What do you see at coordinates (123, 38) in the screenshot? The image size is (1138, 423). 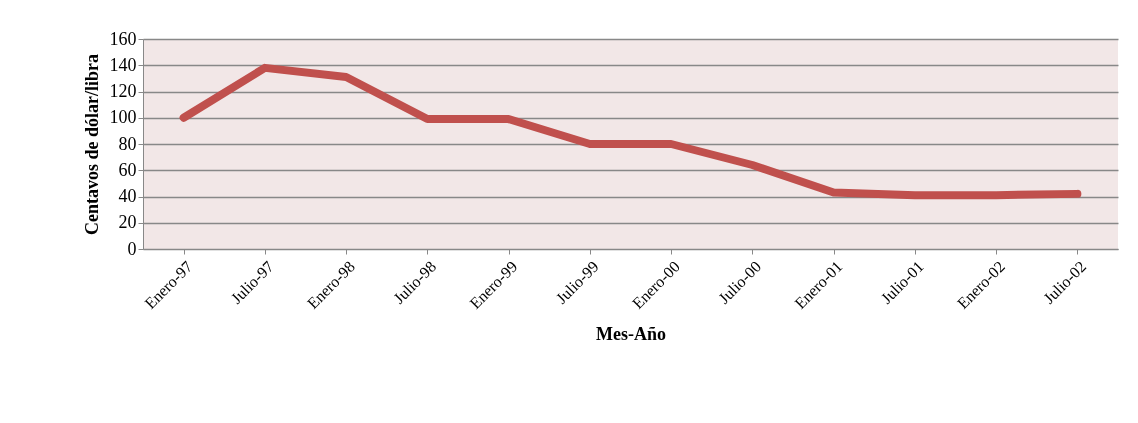 I see `y-tick-label: 160` at bounding box center [123, 38].